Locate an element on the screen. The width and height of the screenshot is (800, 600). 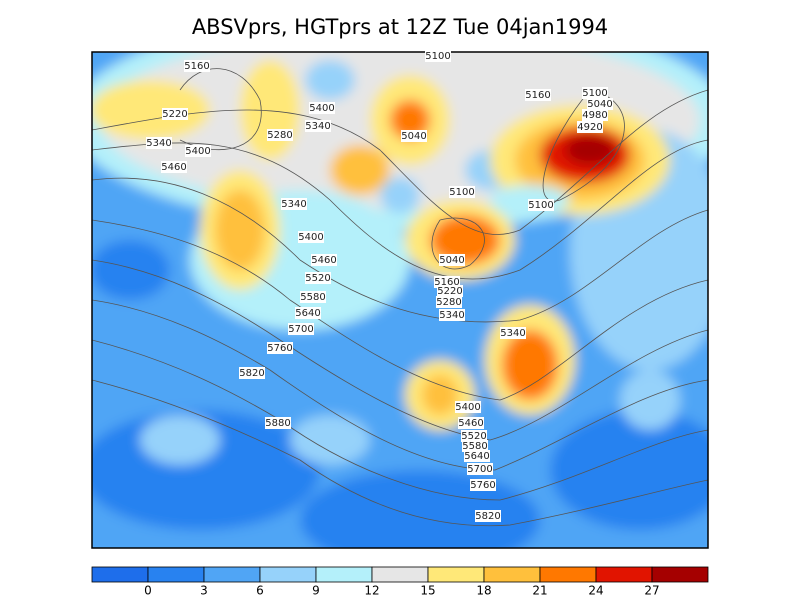
contour-label: 5880 is located at coordinates (277, 423).